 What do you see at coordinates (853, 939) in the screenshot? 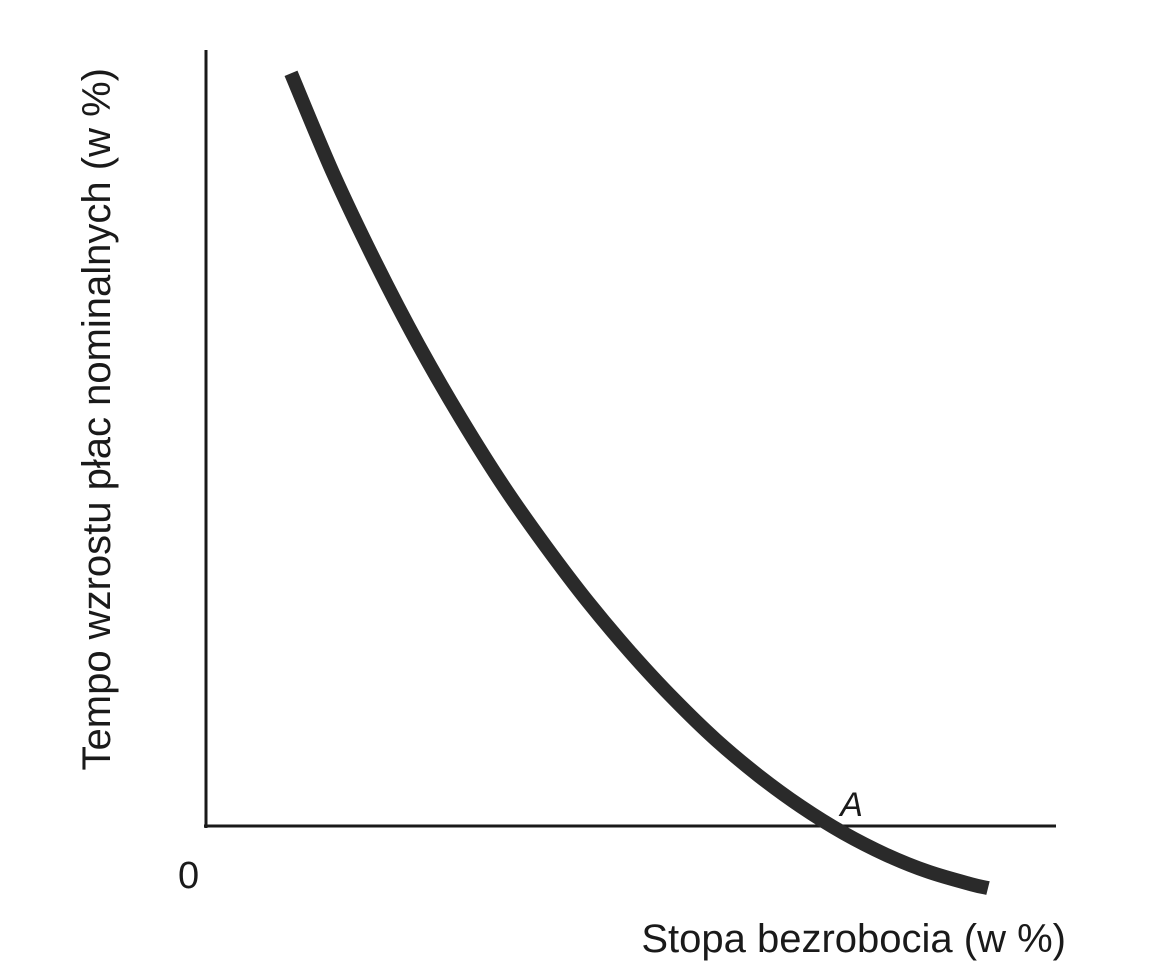
I see `x-axis-label: Stopa bezrobocia (w %)` at bounding box center [853, 939].